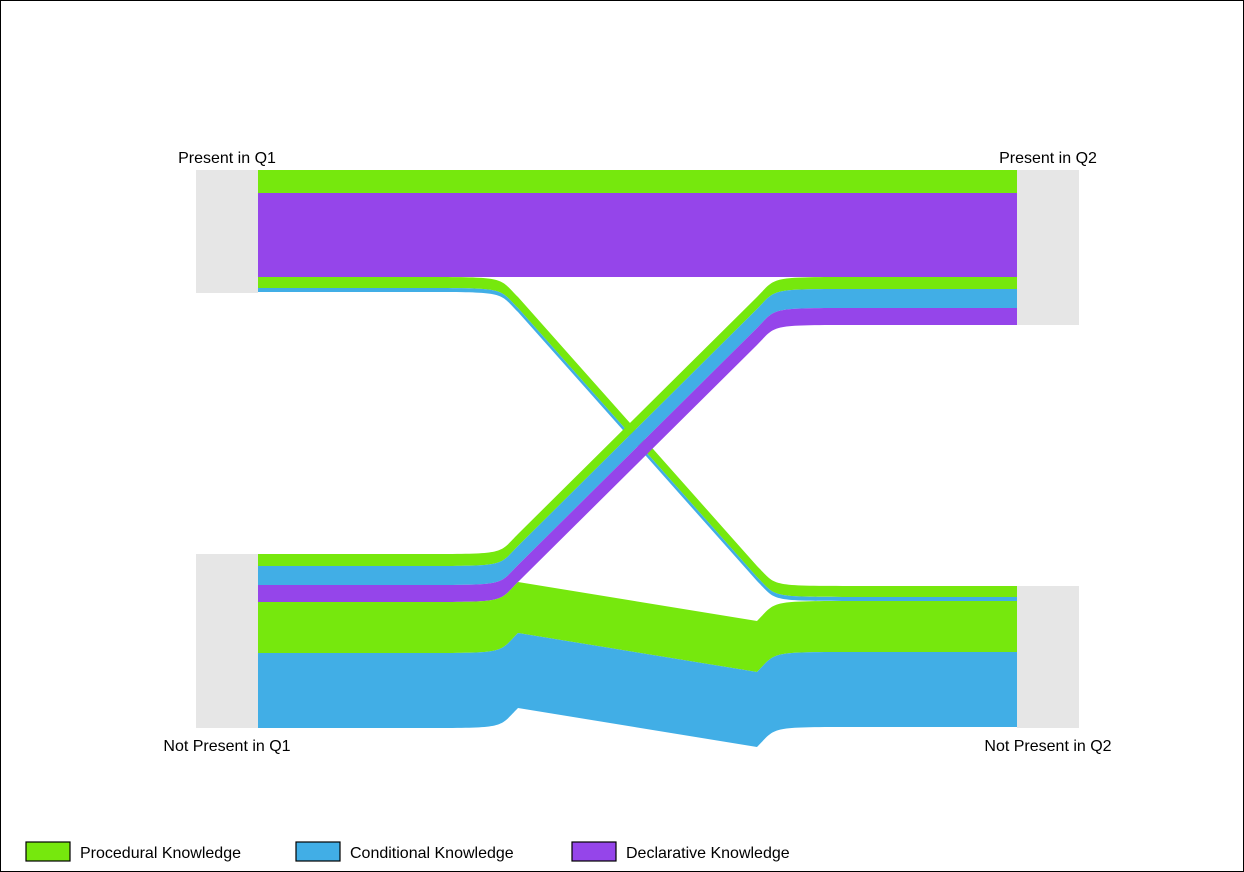 This screenshot has height=872, width=1244. I want to click on node-present-q1, so click(227, 231).